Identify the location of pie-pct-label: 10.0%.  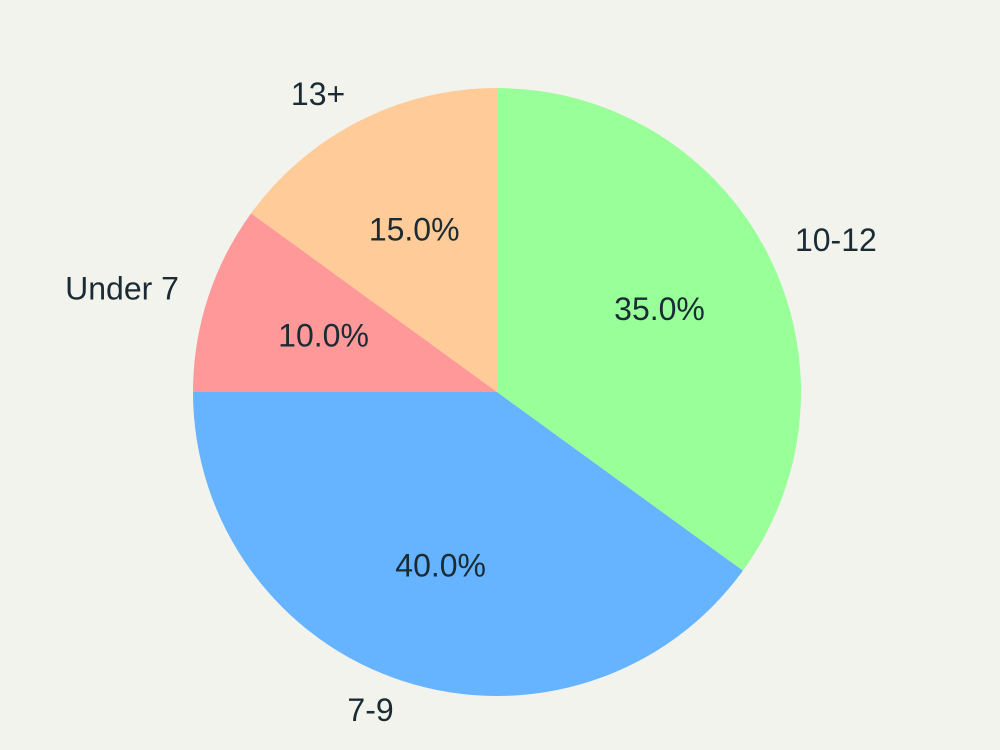
(323, 336).